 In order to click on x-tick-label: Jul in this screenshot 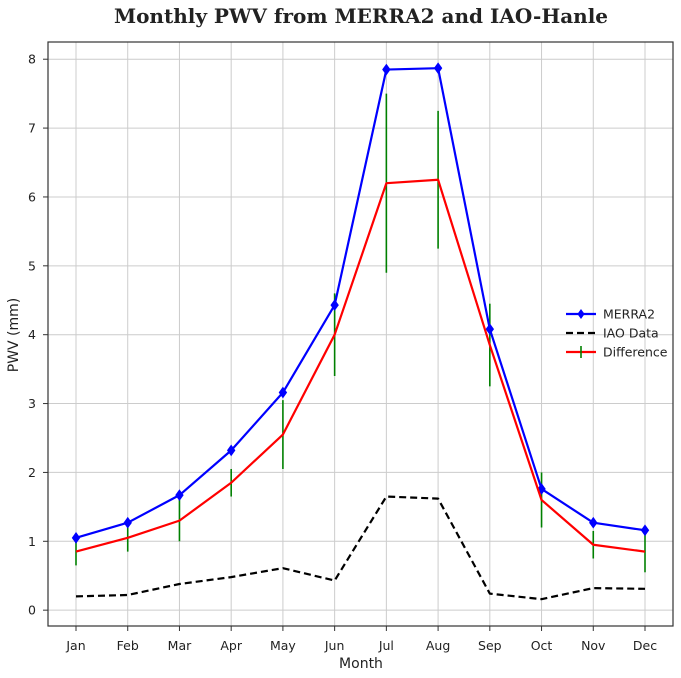, I will do `click(386, 645)`.